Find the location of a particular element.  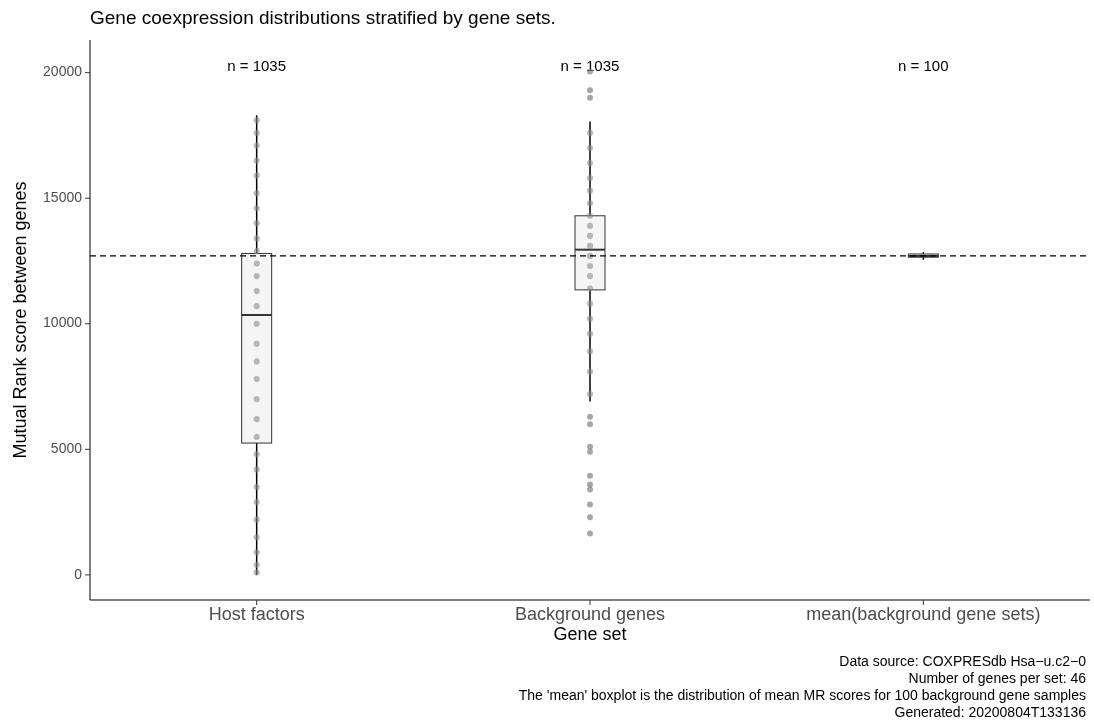

text: Generated: 20200804T133136 is located at coordinates (990, 712).